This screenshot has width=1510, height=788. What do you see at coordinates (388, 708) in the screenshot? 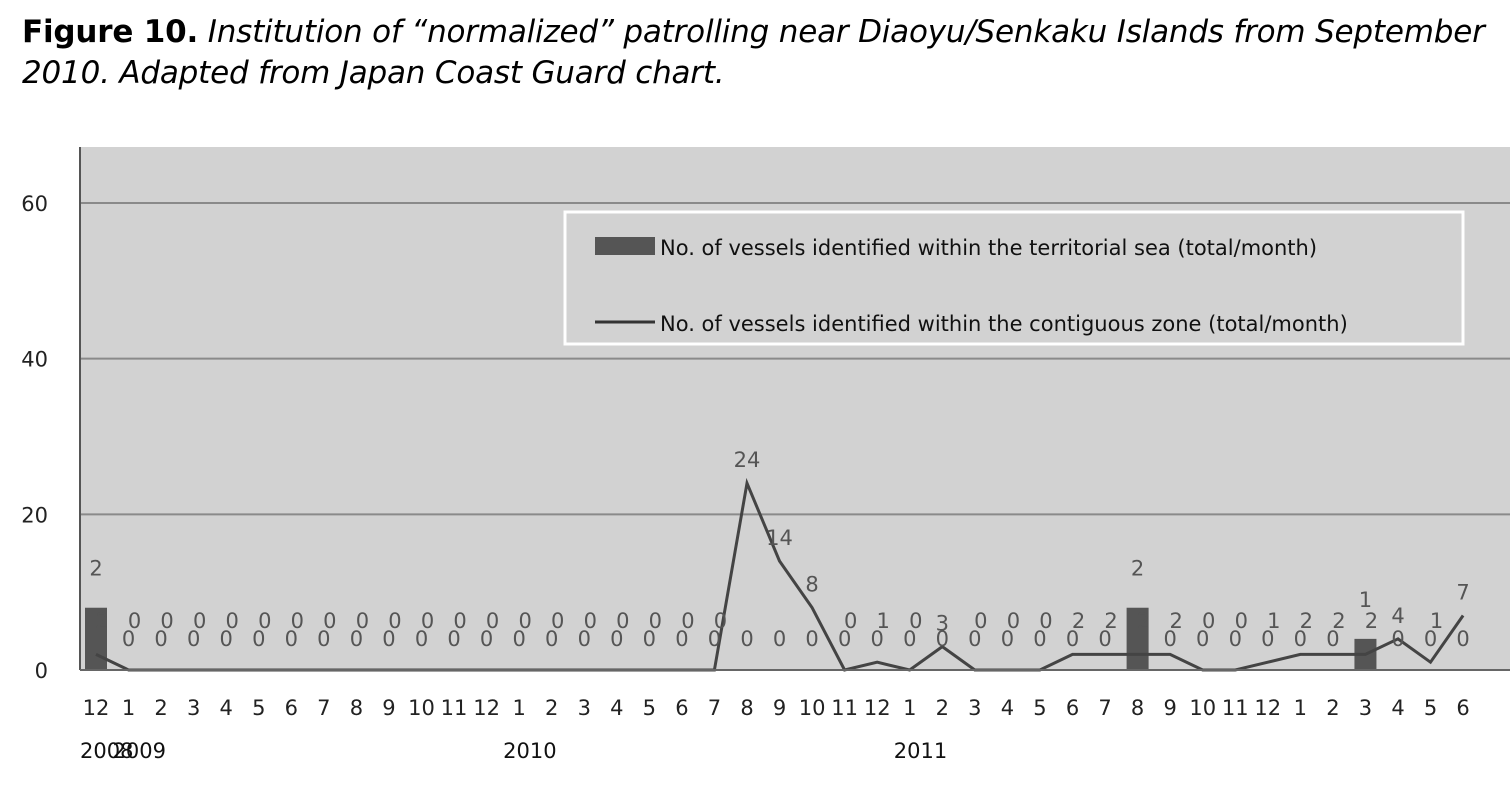
I see `x-tick-label: 9` at bounding box center [388, 708].